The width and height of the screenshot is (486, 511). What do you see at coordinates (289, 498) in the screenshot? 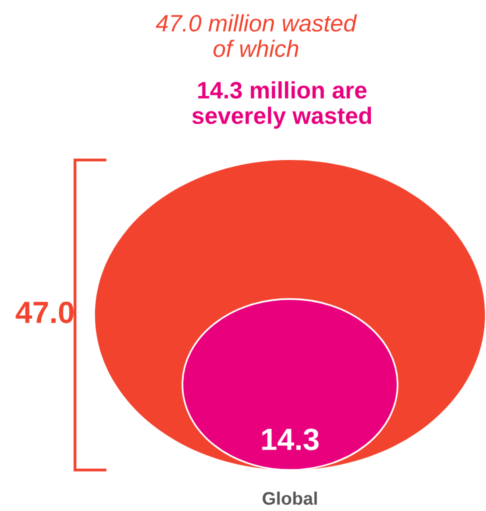
I see `category-label: Global` at bounding box center [289, 498].